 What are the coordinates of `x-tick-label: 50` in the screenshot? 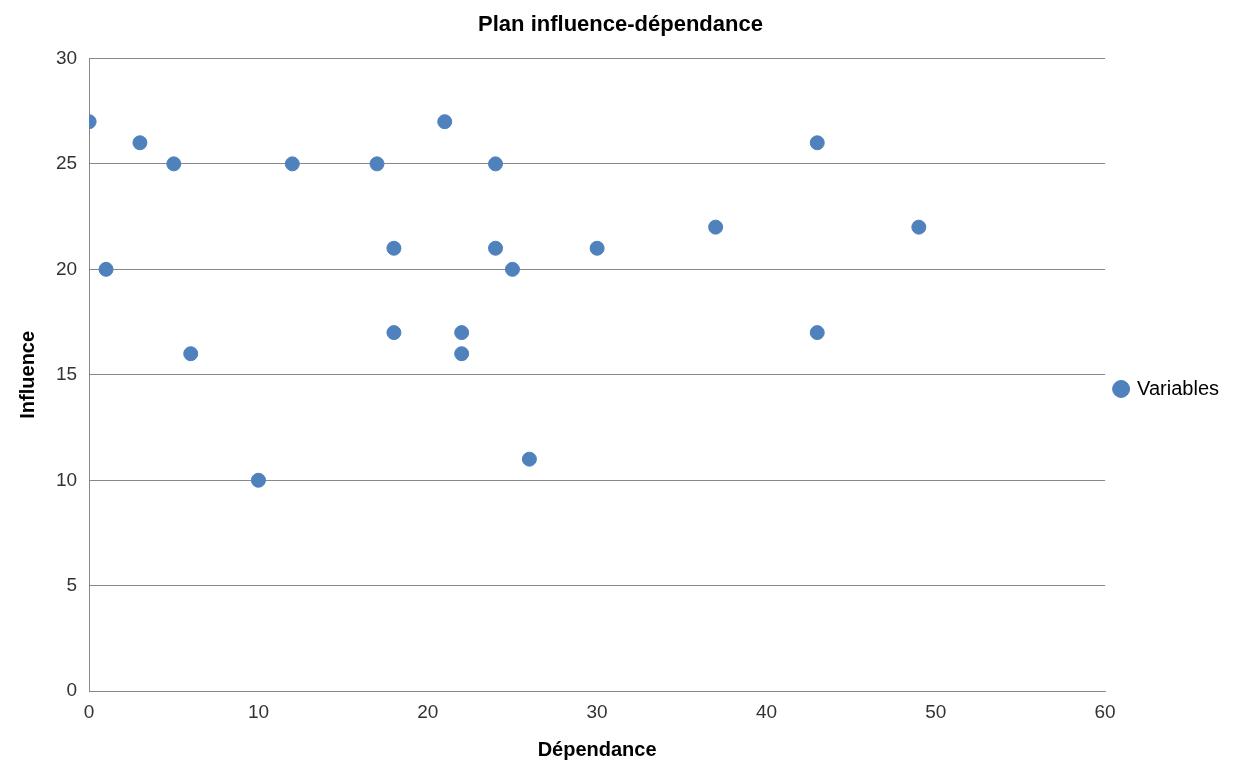 It's located at (936, 711).